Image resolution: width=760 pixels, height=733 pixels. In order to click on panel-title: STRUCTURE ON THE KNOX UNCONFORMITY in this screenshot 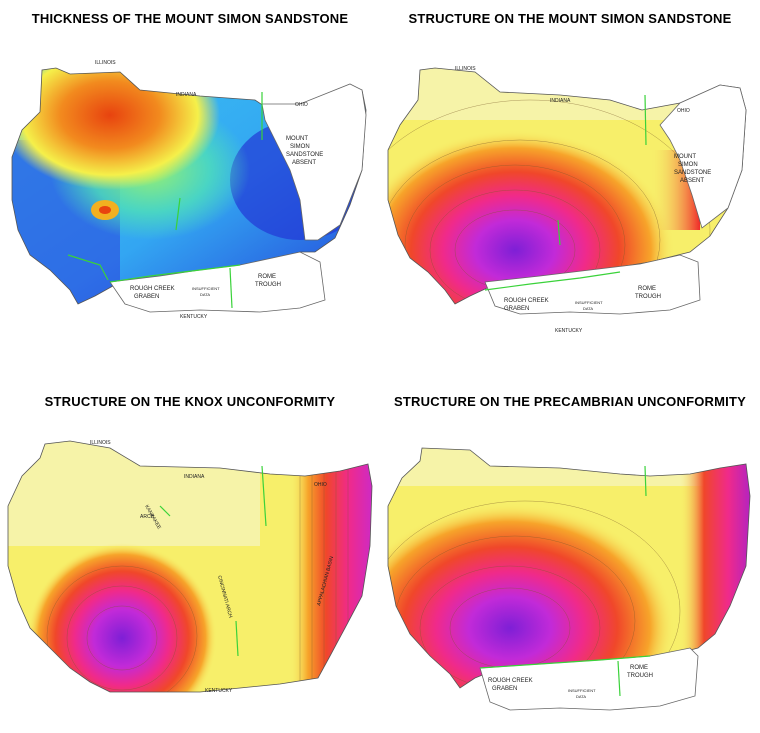, I will do `click(190, 401)`.